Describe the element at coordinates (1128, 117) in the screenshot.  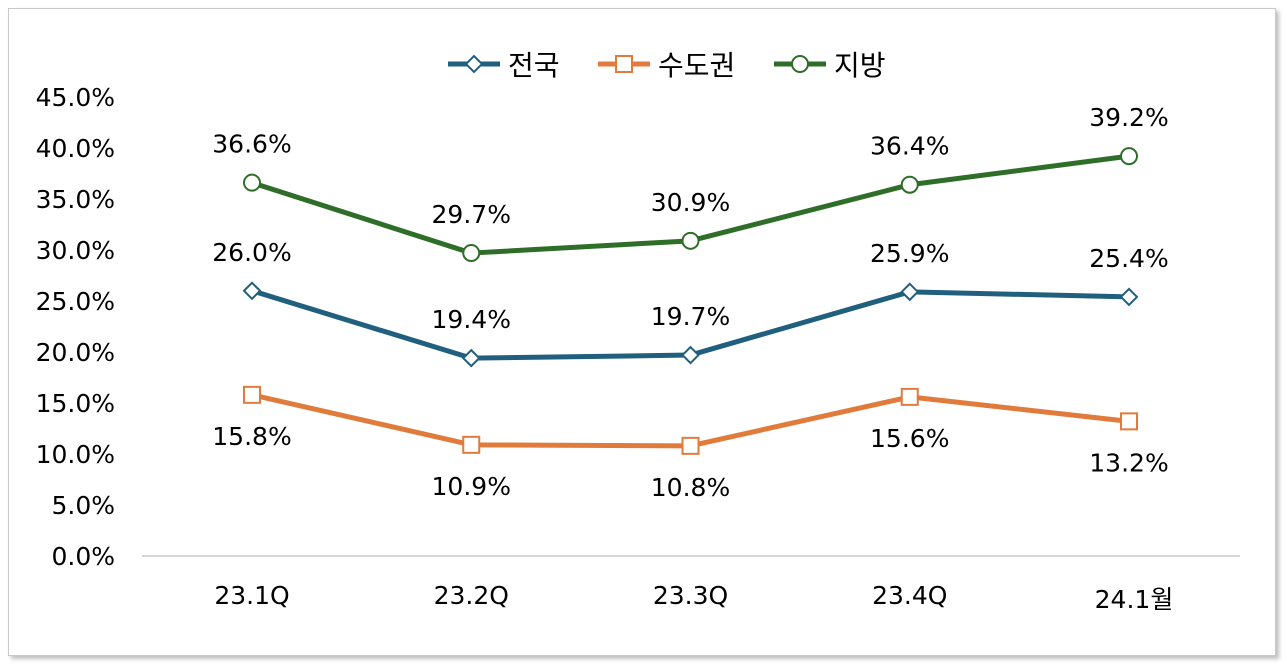
I see `data-label: 39.2%` at that location.